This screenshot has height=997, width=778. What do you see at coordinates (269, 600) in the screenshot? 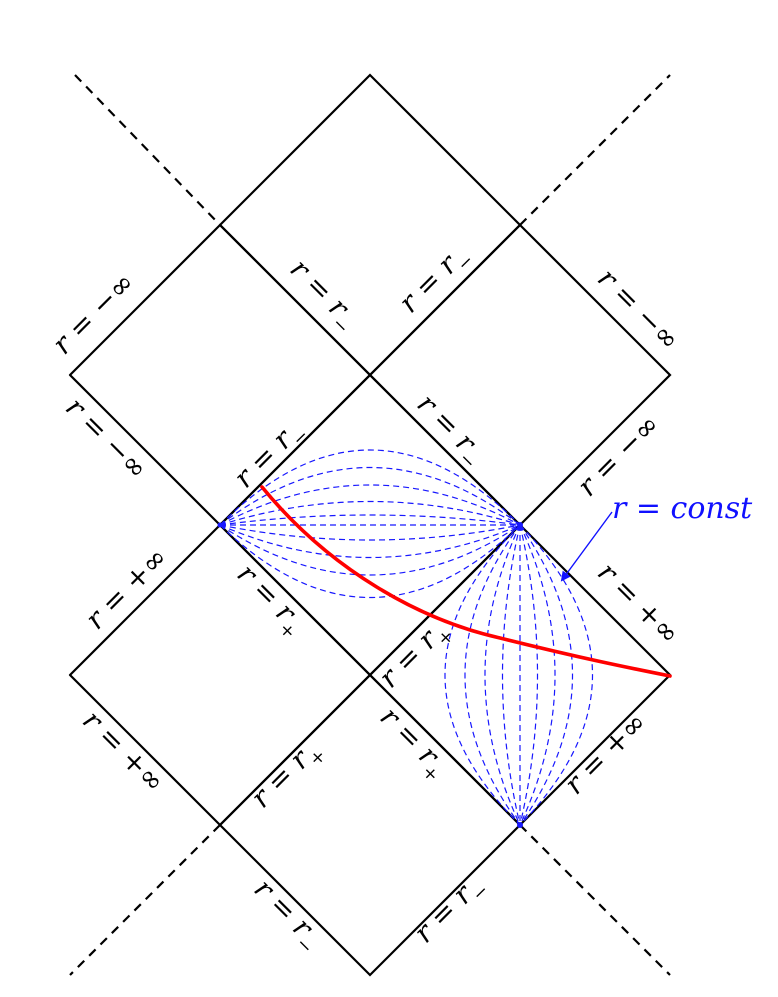
I see `label-r-plus-1: r = r+` at bounding box center [269, 600].